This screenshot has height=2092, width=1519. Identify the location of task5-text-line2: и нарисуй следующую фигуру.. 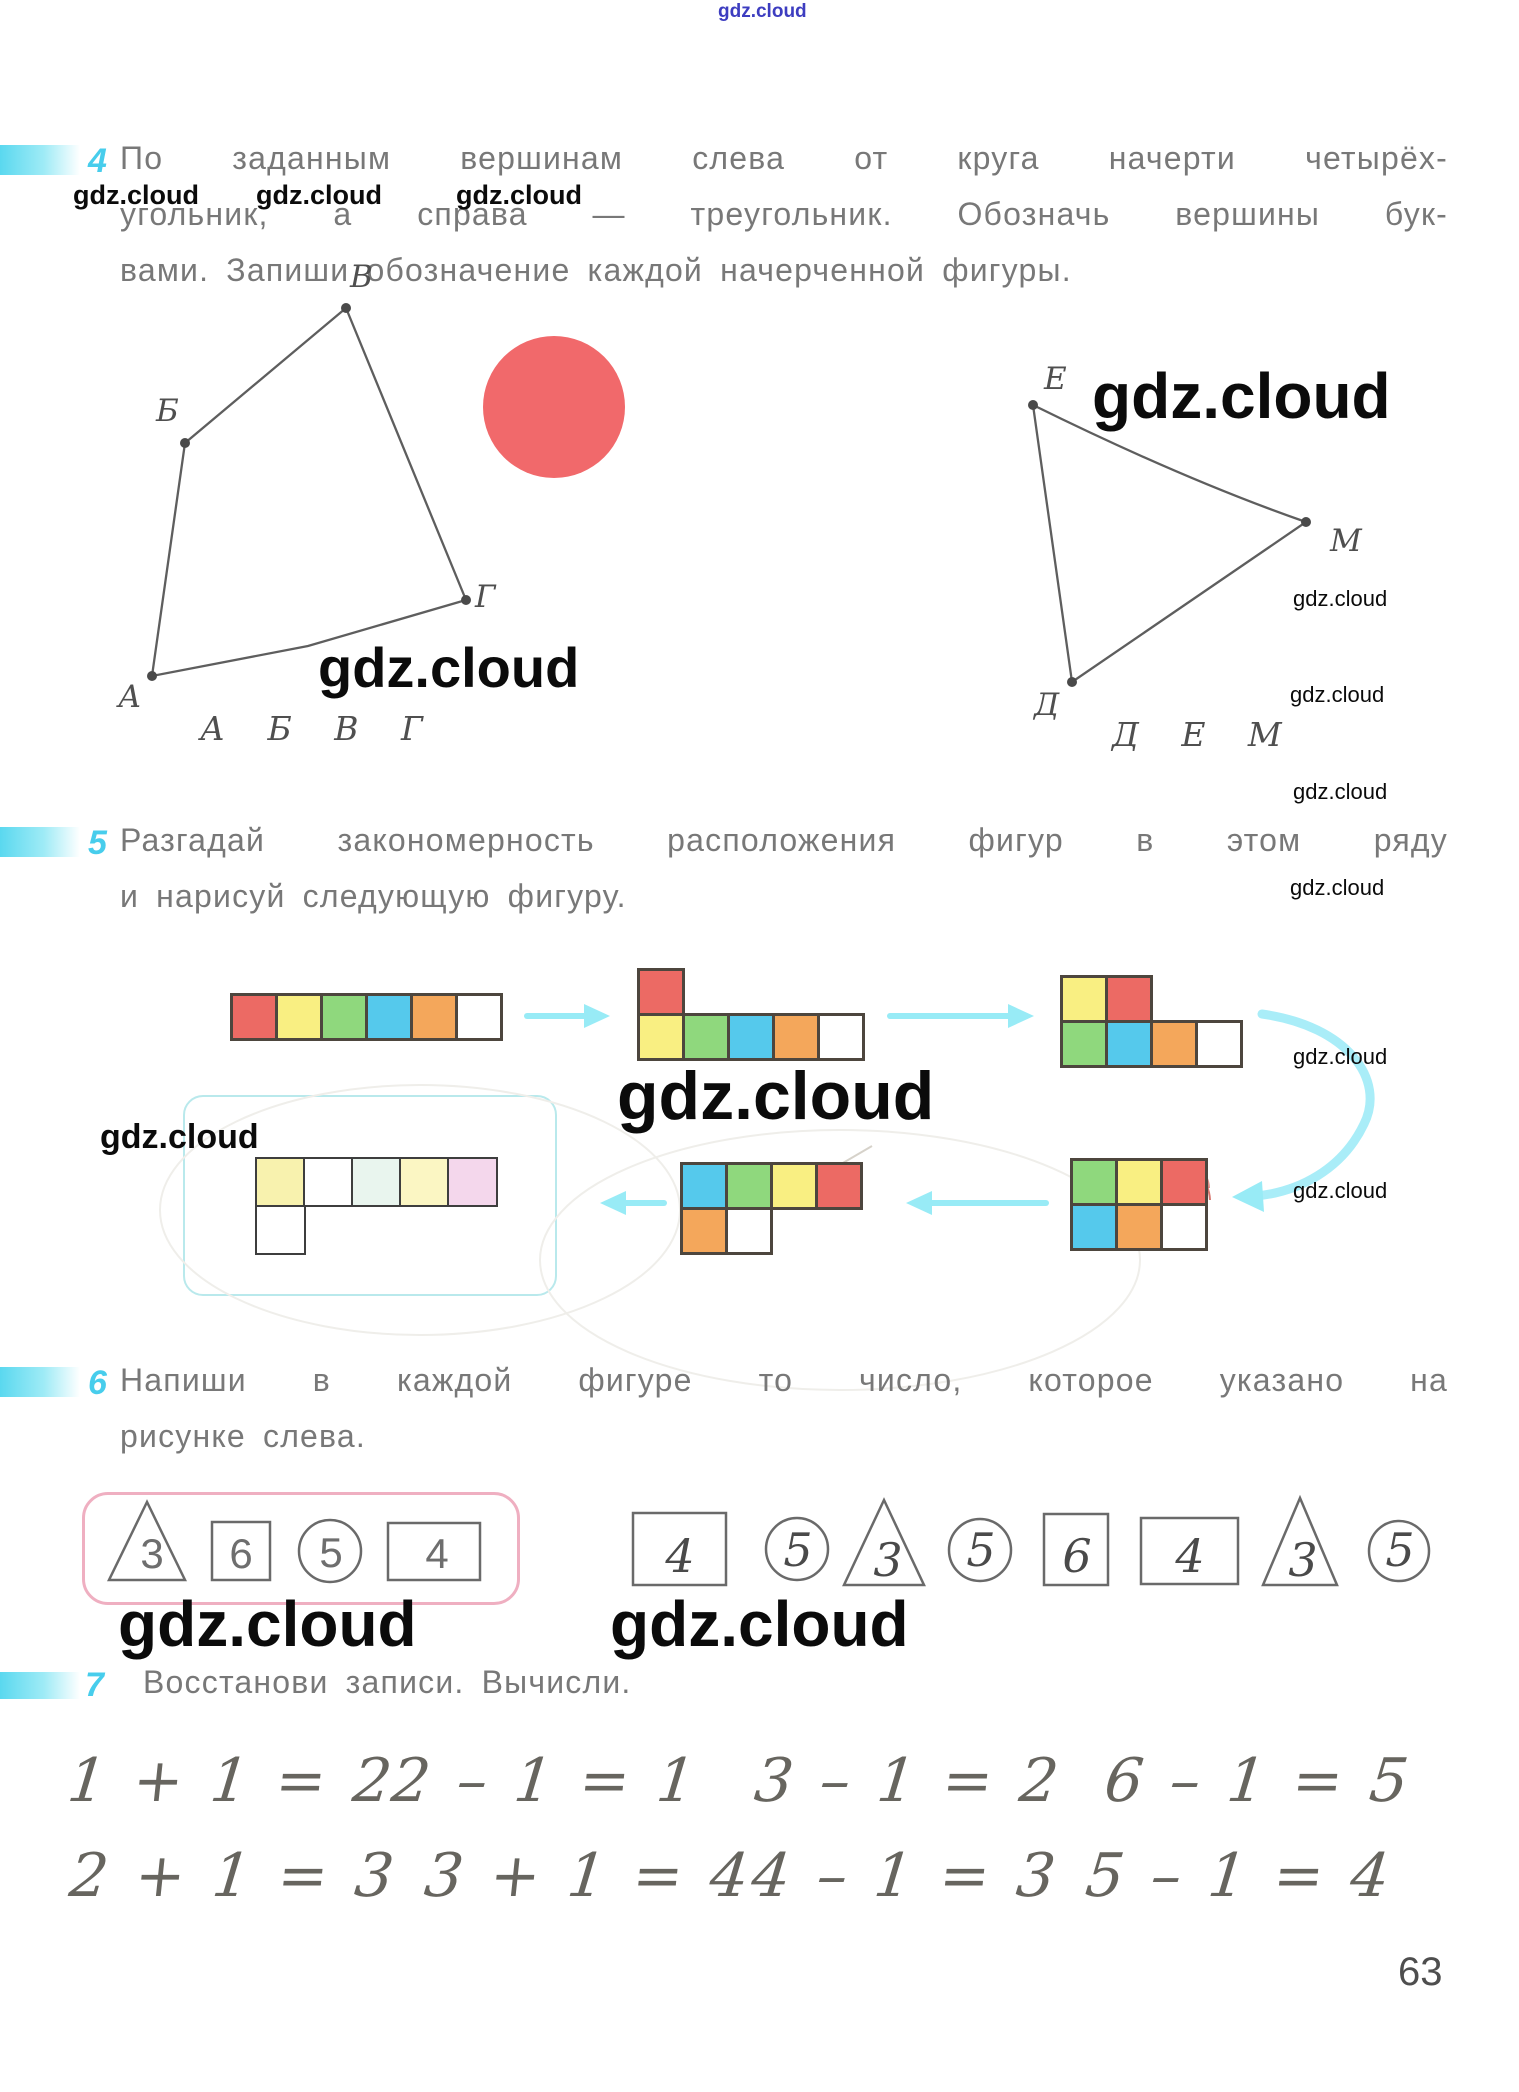
(373, 896).